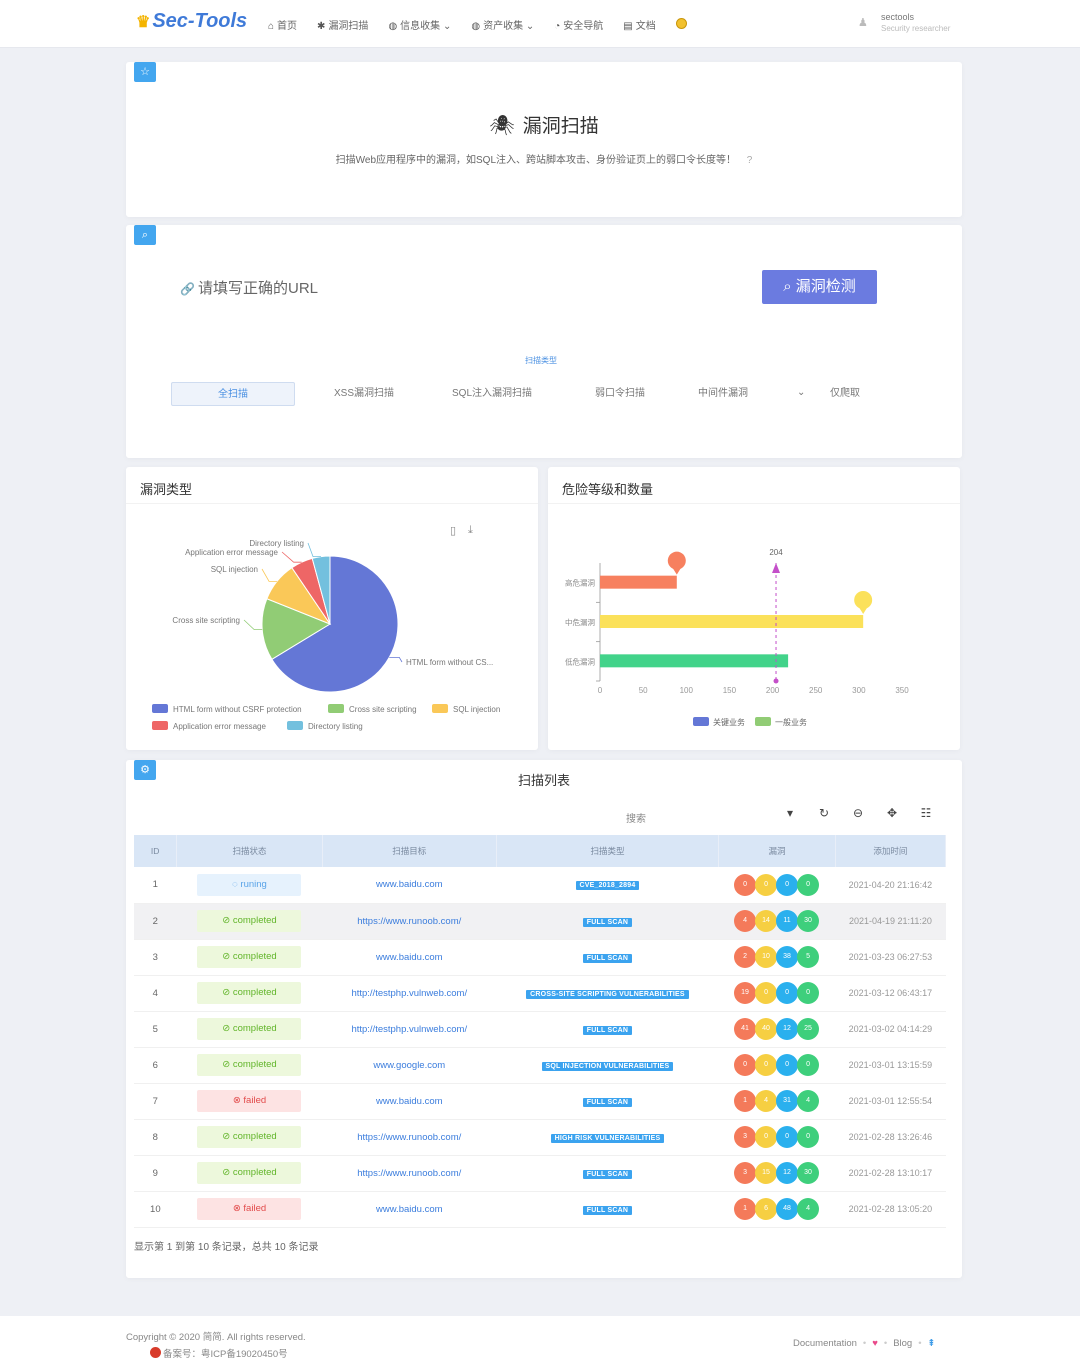 This screenshot has height=1371, width=1080. I want to click on url-input, so click(458, 288).